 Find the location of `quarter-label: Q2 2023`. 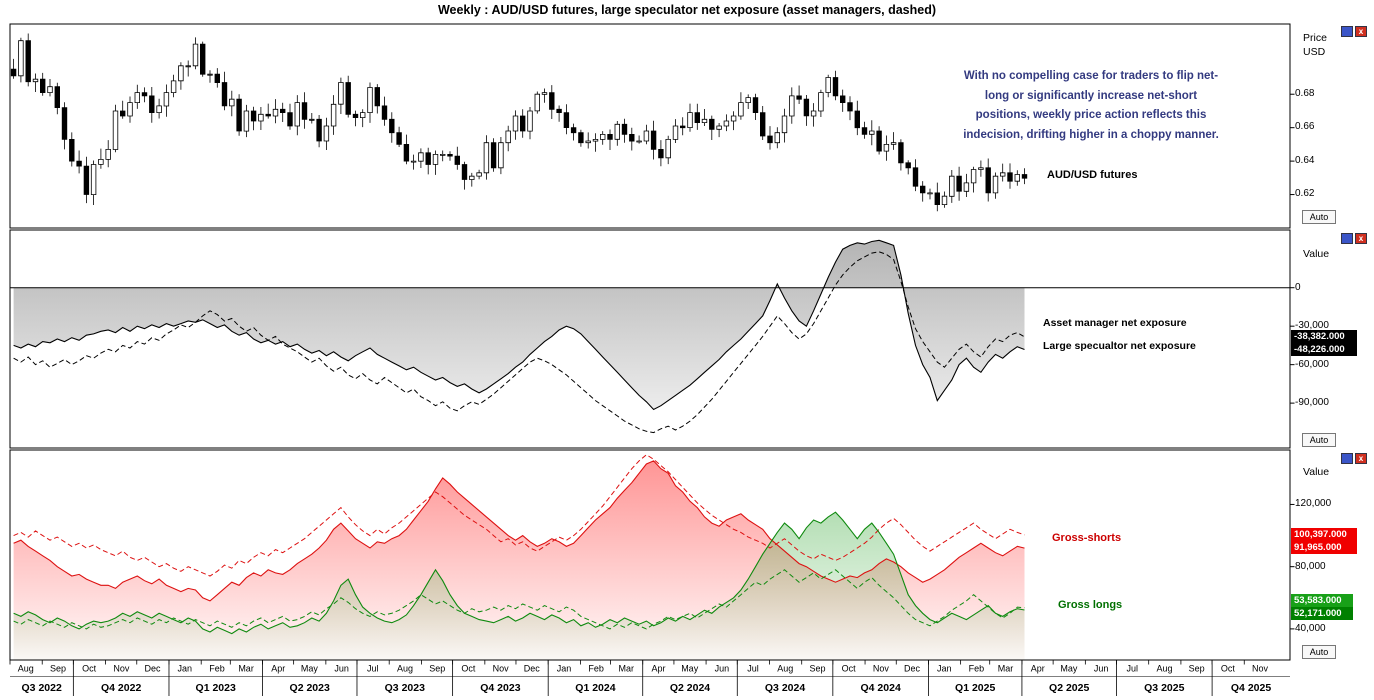

quarter-label: Q2 2023 is located at coordinates (310, 688).